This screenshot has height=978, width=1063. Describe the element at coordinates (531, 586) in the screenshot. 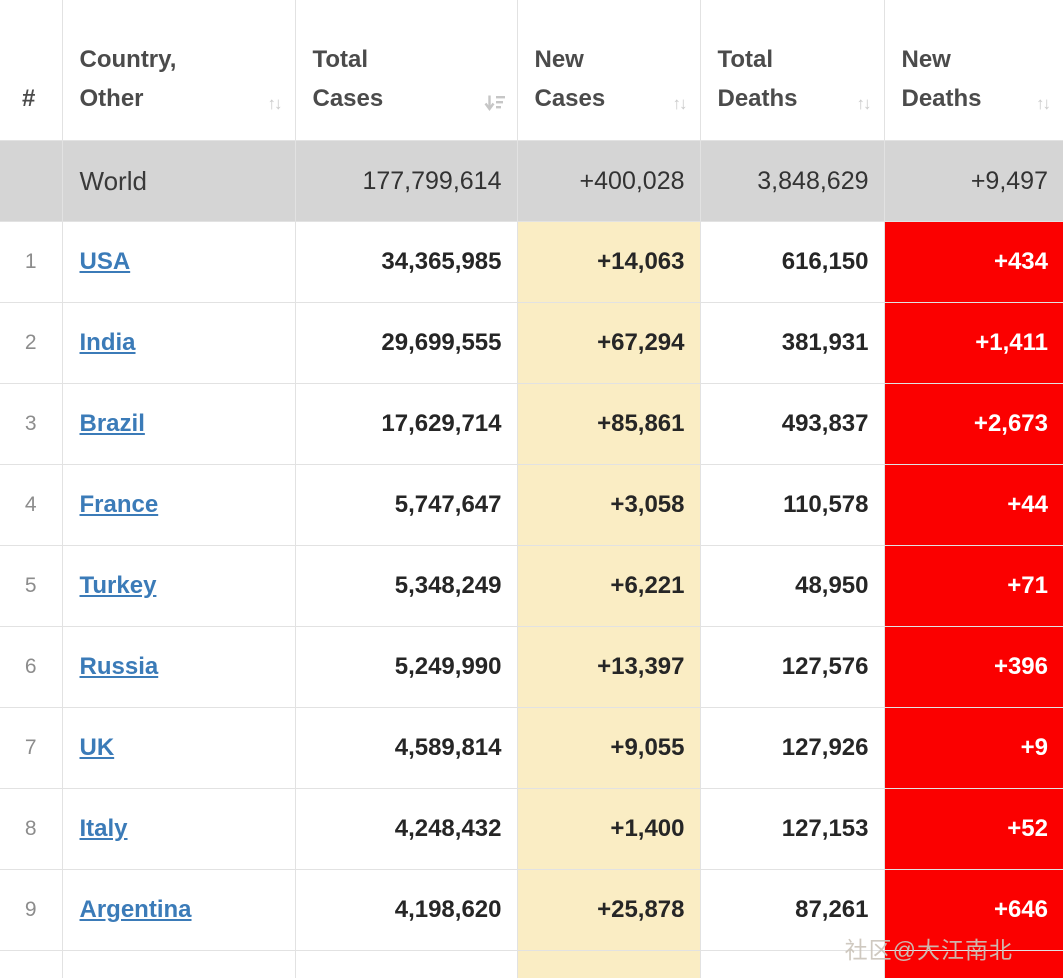

I see `table-row: 5 Turkey 5,348,249 +6,221 48,950 +71` at that location.